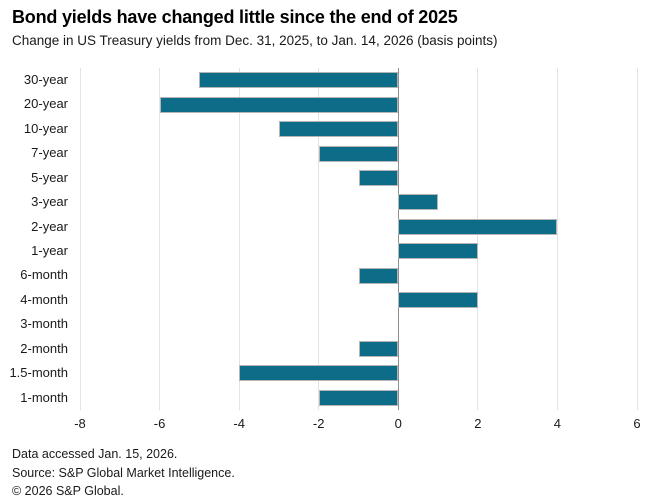  Describe the element at coordinates (159, 423) in the screenshot. I see `x-axis-tick-label: -6` at that location.